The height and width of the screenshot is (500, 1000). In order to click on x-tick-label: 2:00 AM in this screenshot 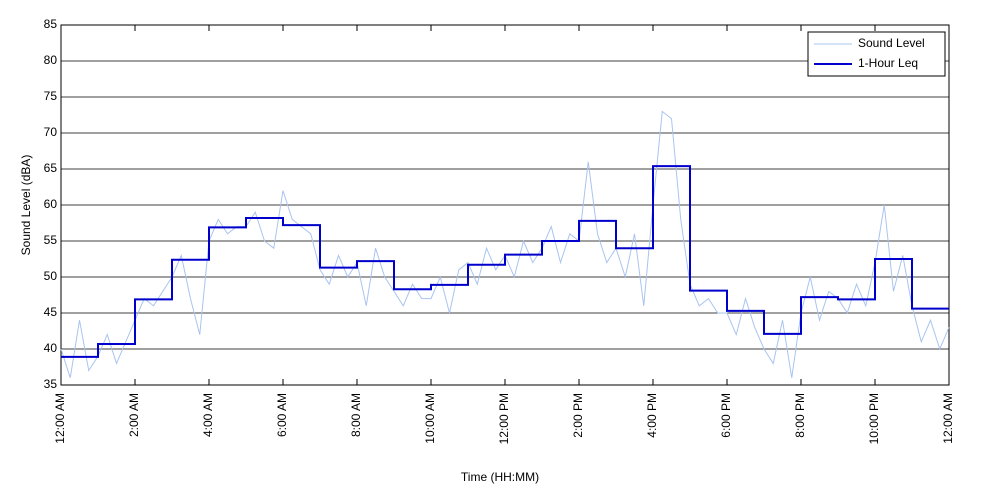, I will do `click(134, 415)`.